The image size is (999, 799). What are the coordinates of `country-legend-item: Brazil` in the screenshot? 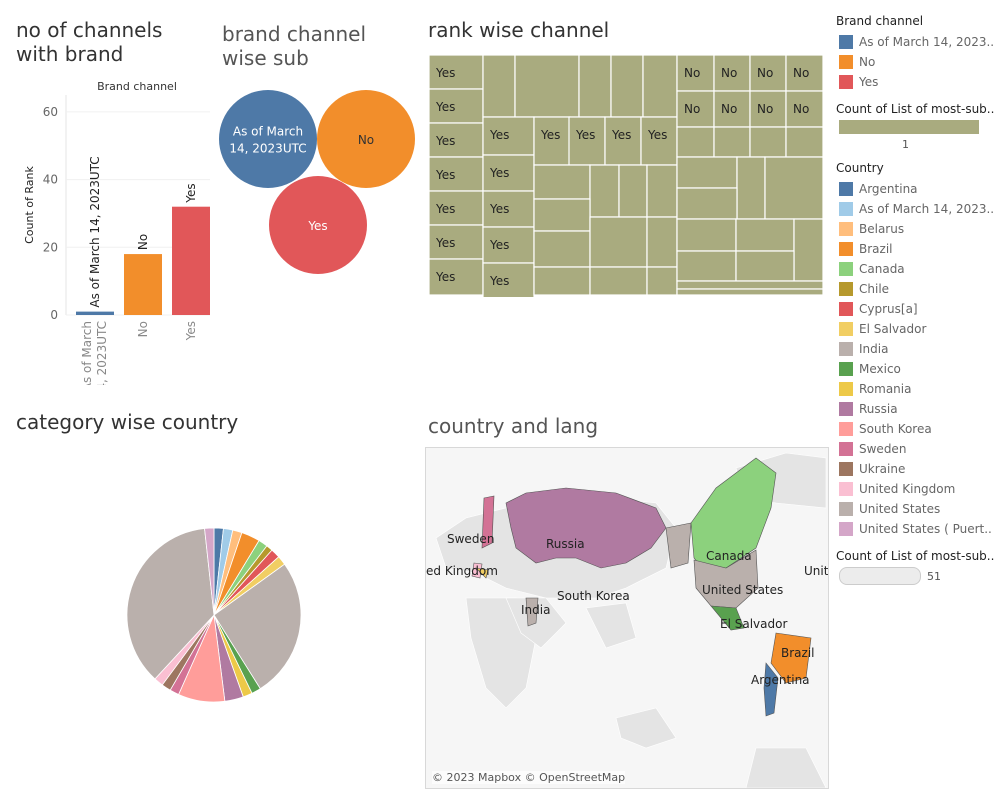 It's located at (916, 249).